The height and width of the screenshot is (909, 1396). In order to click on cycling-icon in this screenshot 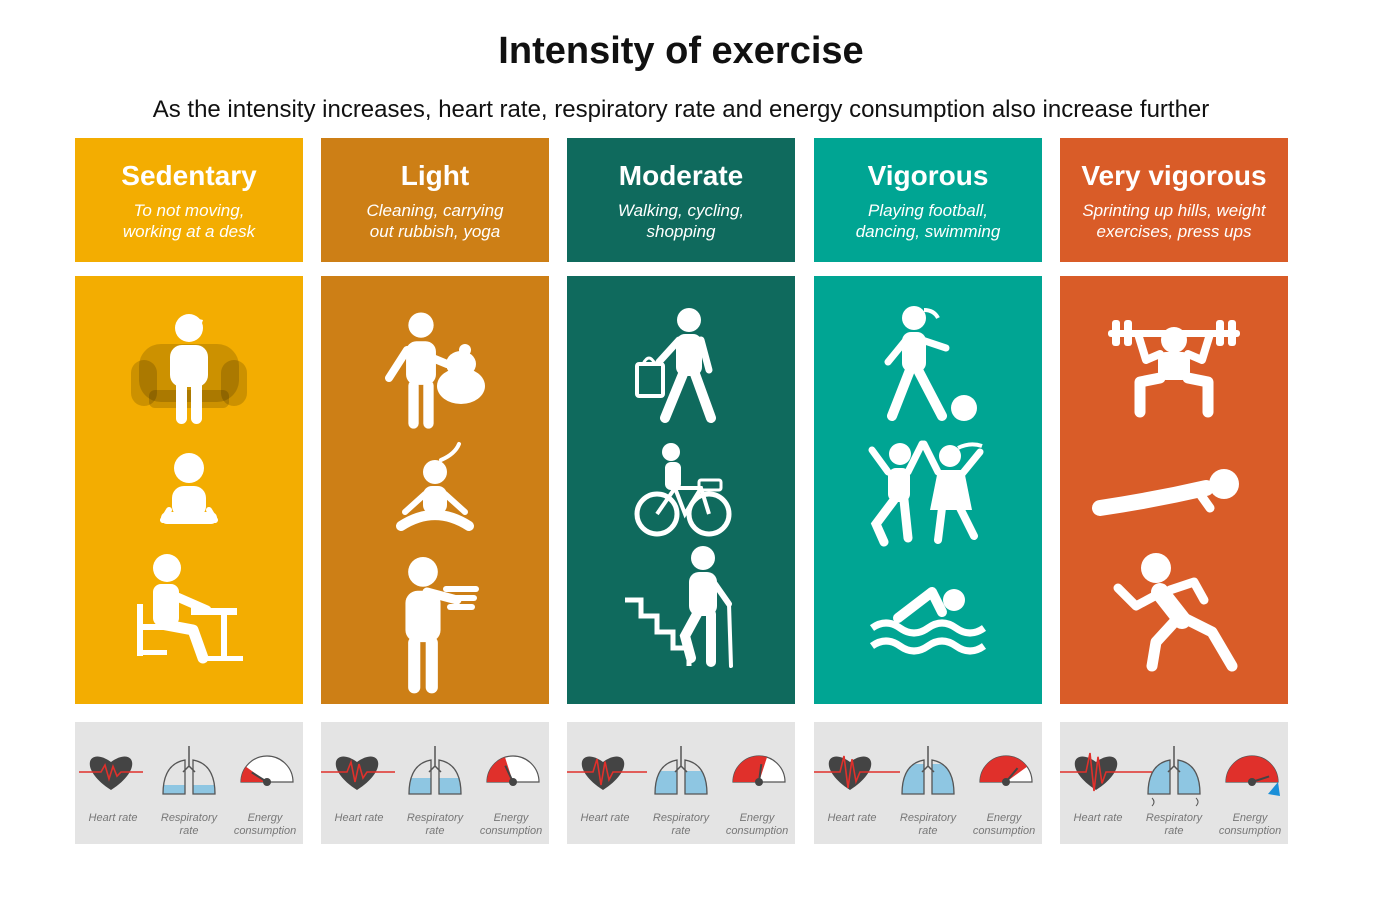, I will do `click(683, 490)`.